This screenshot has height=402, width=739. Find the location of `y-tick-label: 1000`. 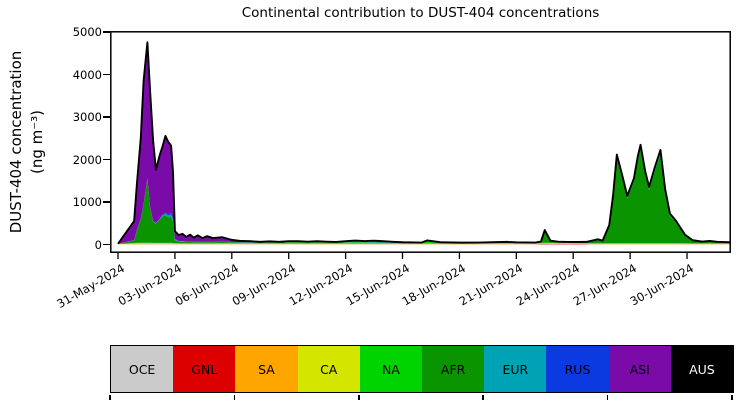

y-tick-label: 1000 is located at coordinates (87, 202).